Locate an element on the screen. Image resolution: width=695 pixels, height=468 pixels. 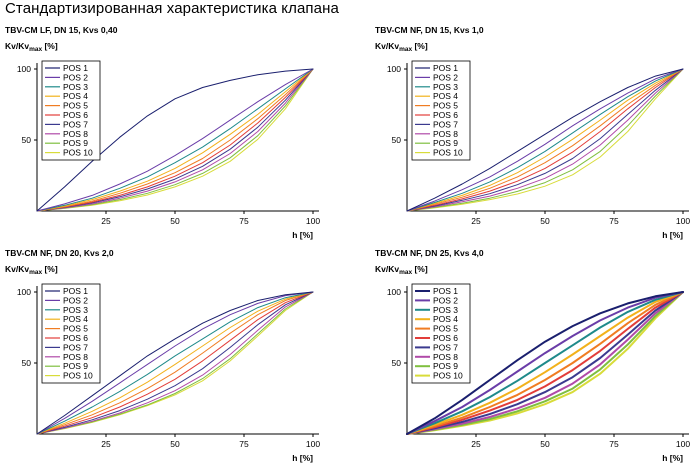
legend-label: POS 8 is located at coordinates (445, 134).